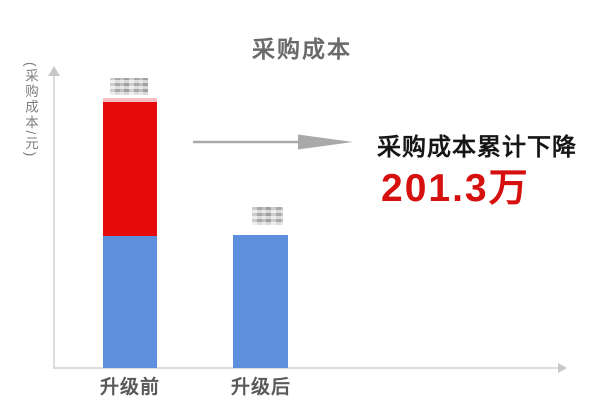 This screenshot has height=400, width=600. What do you see at coordinates (273, 142) in the screenshot?
I see `annotation-arrow-icon` at bounding box center [273, 142].